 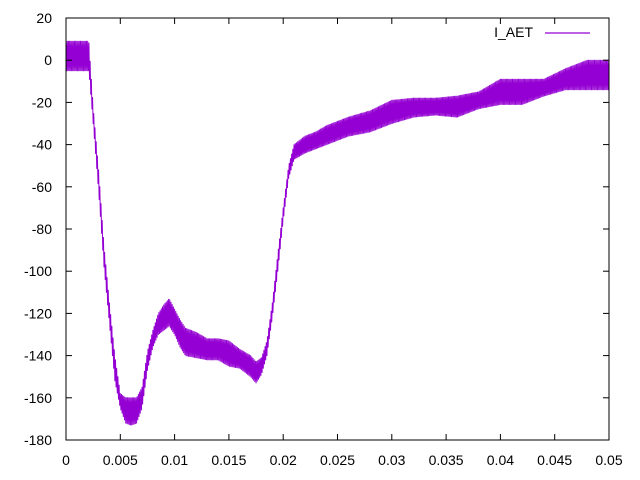 What do you see at coordinates (513, 32) in the screenshot?
I see `legend-label-i-aet: I_AET` at bounding box center [513, 32].